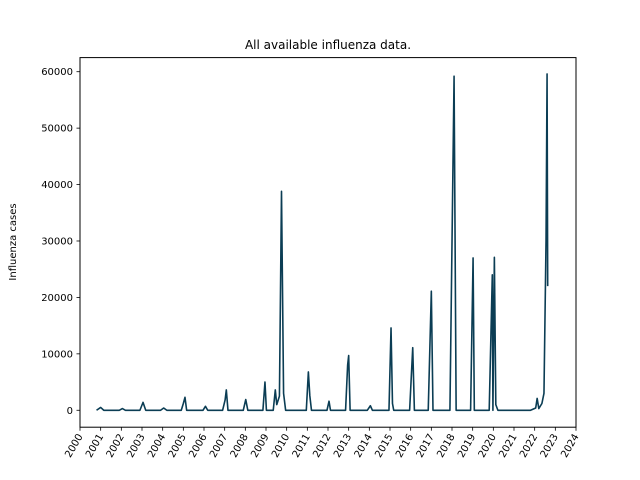 The height and width of the screenshot is (480, 640). What do you see at coordinates (488, 446) in the screenshot?
I see `x-tick-label: 2020` at bounding box center [488, 446].